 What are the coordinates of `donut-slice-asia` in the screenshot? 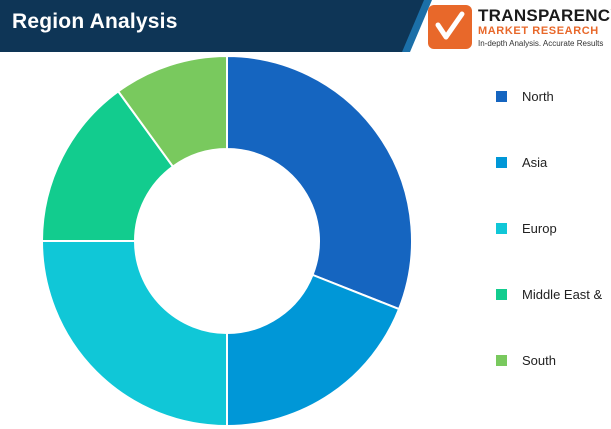 It's located at (313, 350).